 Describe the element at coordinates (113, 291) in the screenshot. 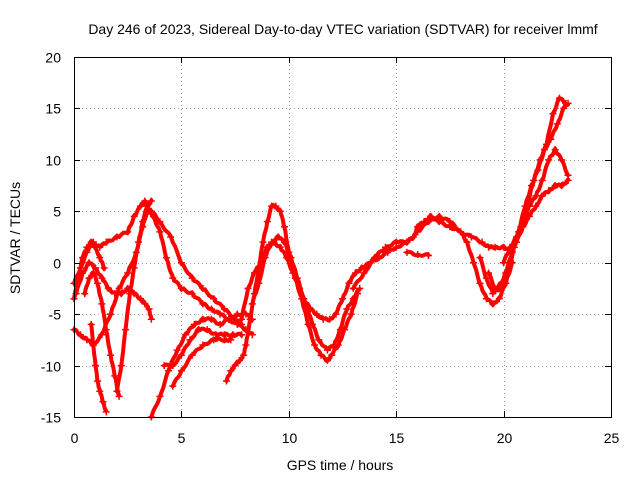

I see `series-satellite-track-D` at that location.